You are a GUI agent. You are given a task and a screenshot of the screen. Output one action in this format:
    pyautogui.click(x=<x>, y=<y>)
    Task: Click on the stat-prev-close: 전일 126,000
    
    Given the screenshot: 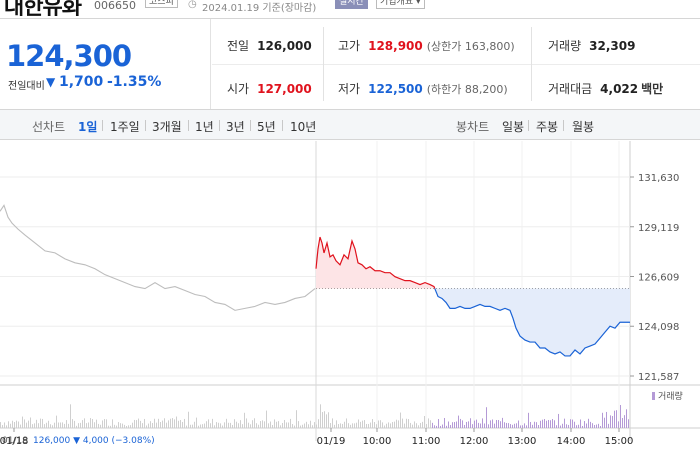 What is the action you would take?
    pyautogui.click(x=269, y=45)
    